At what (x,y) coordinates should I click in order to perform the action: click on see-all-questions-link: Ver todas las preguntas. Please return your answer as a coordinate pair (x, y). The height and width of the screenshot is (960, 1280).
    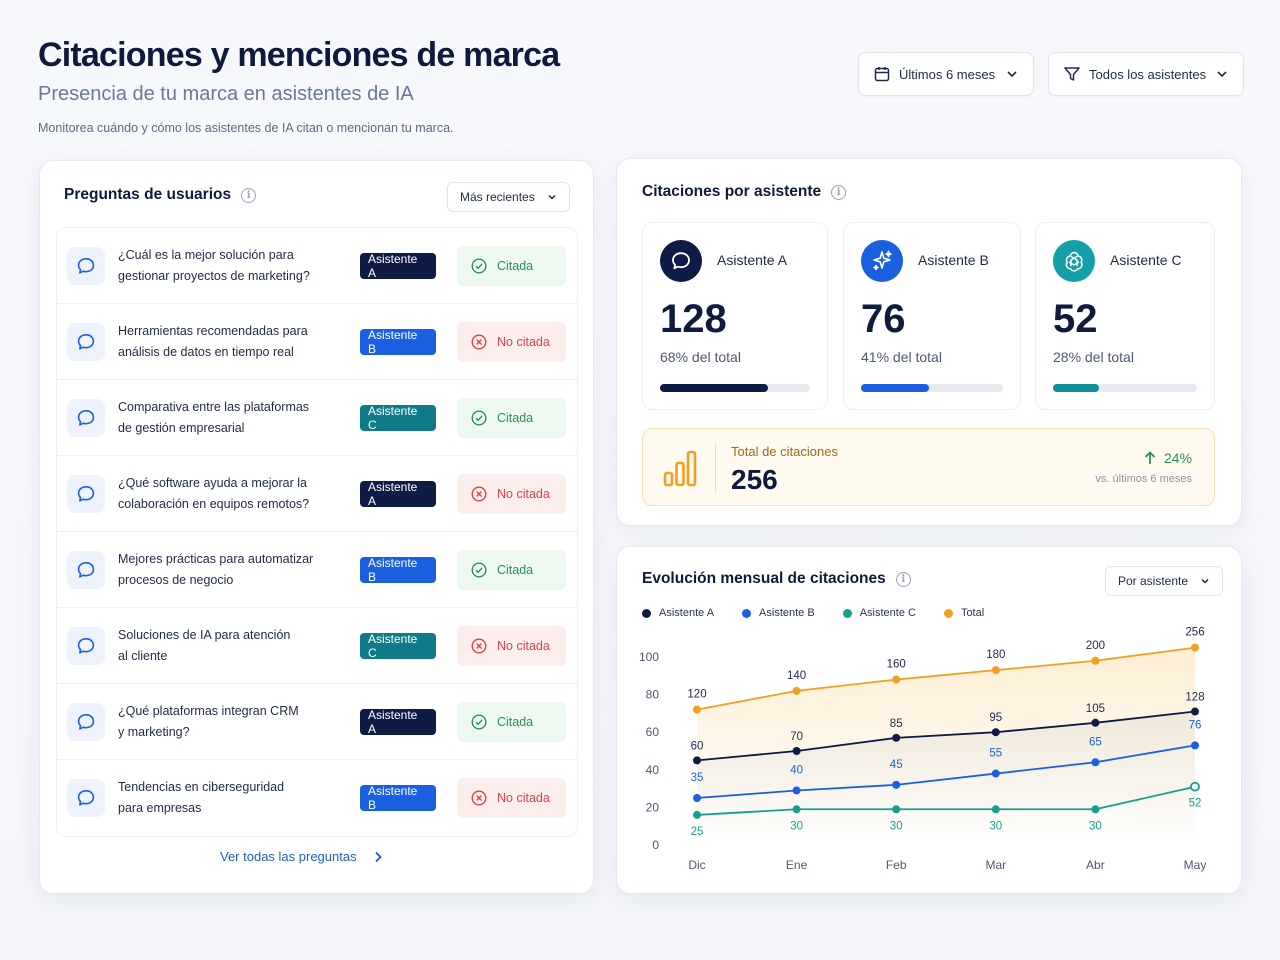
    Looking at the image, I should click on (301, 856).